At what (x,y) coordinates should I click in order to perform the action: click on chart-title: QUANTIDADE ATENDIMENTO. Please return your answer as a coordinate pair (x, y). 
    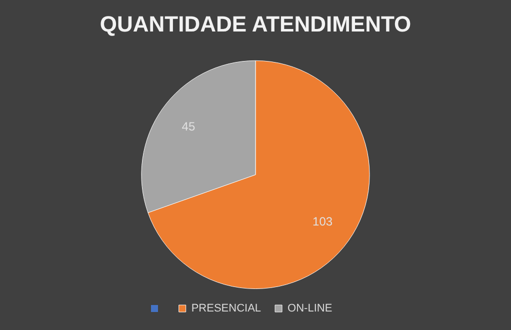
    Looking at the image, I should click on (256, 23).